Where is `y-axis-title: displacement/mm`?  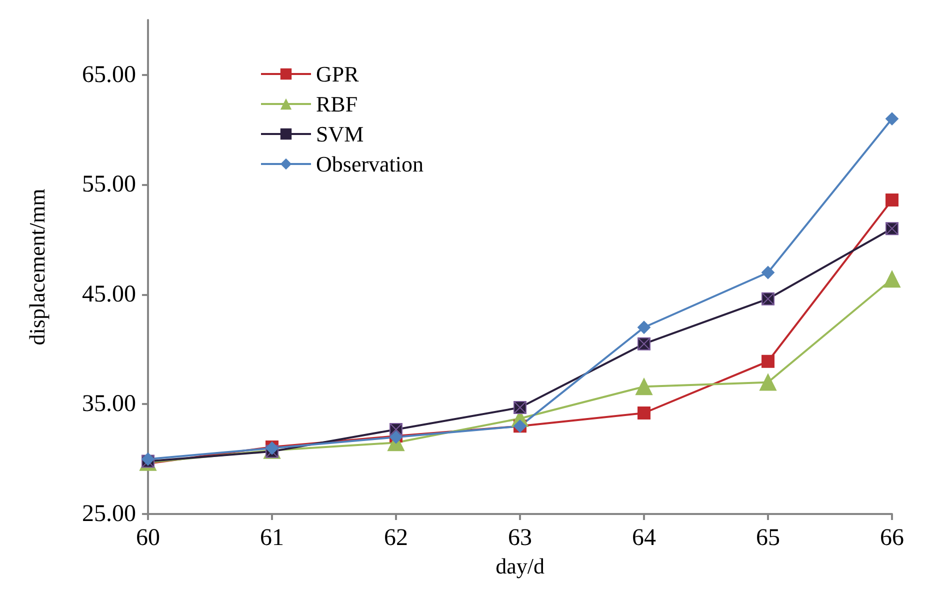 y-axis-title: displacement/mm is located at coordinates (37, 267).